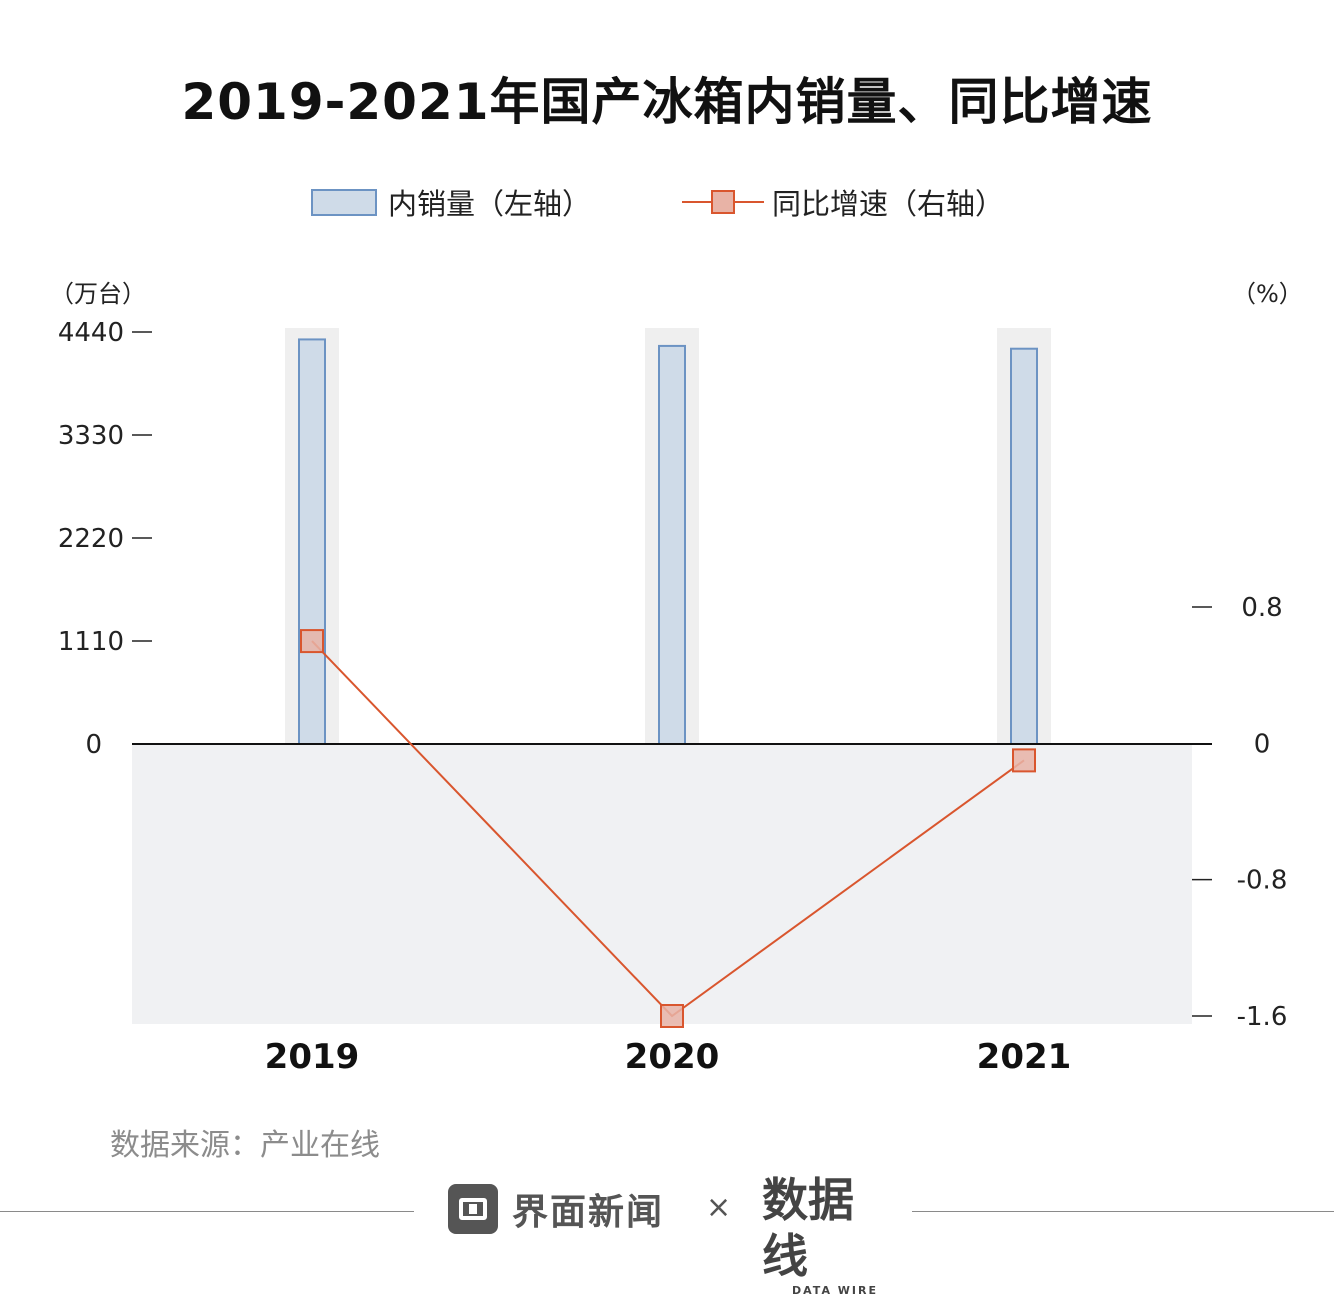  I want to click on footer-divider-left, so click(207, 1211).